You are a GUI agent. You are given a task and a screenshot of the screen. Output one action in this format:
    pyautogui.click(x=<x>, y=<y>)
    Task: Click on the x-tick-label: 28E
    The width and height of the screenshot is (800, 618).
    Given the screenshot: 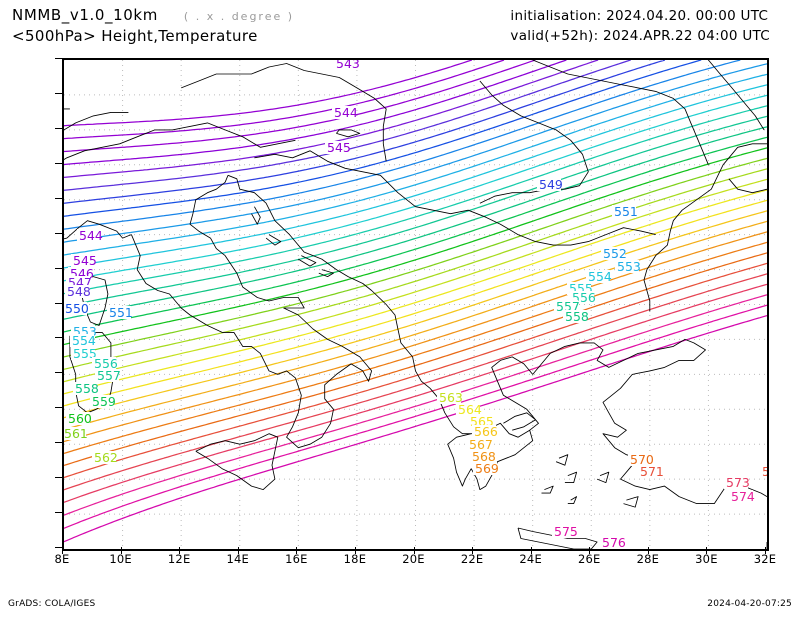 What is the action you would take?
    pyautogui.click(x=648, y=559)
    